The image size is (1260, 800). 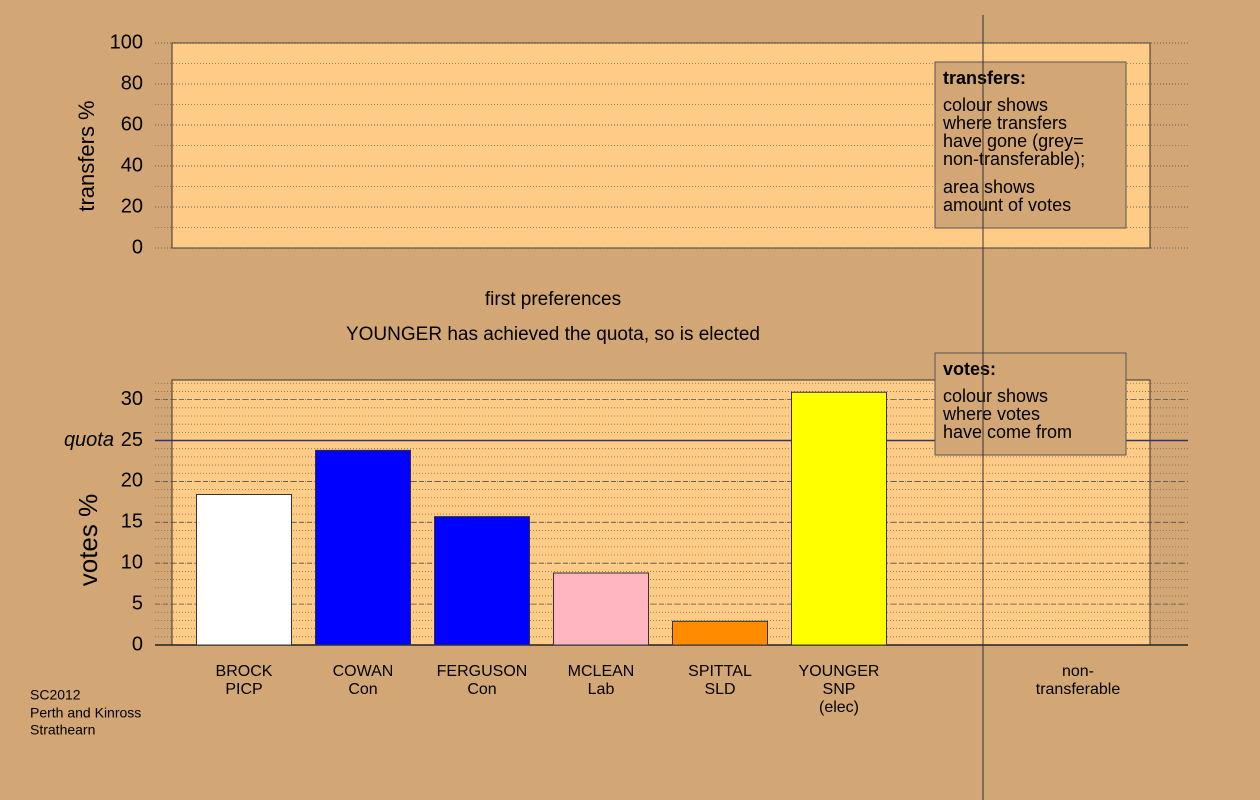 What do you see at coordinates (991, 414) in the screenshot?
I see `legend-text: where votes` at bounding box center [991, 414].